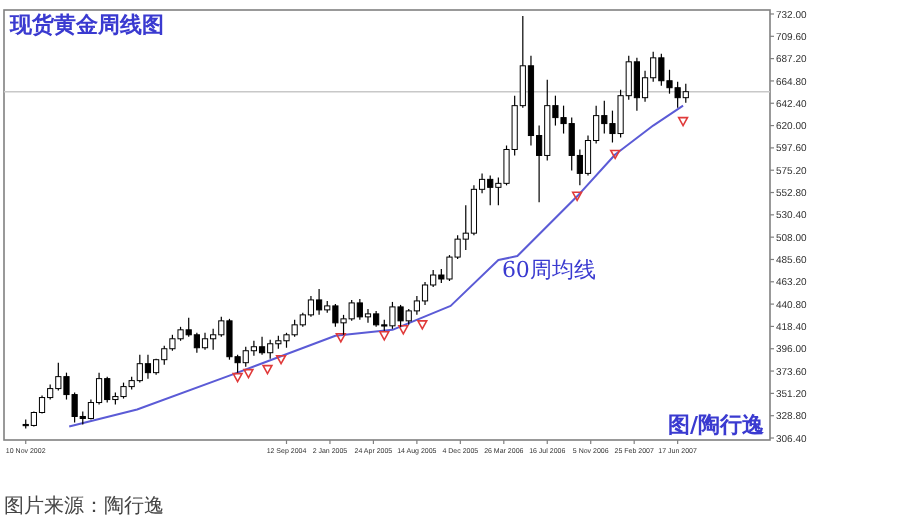 The image size is (900, 526). I want to click on text: 图片来源：陶行逸, so click(84, 506).